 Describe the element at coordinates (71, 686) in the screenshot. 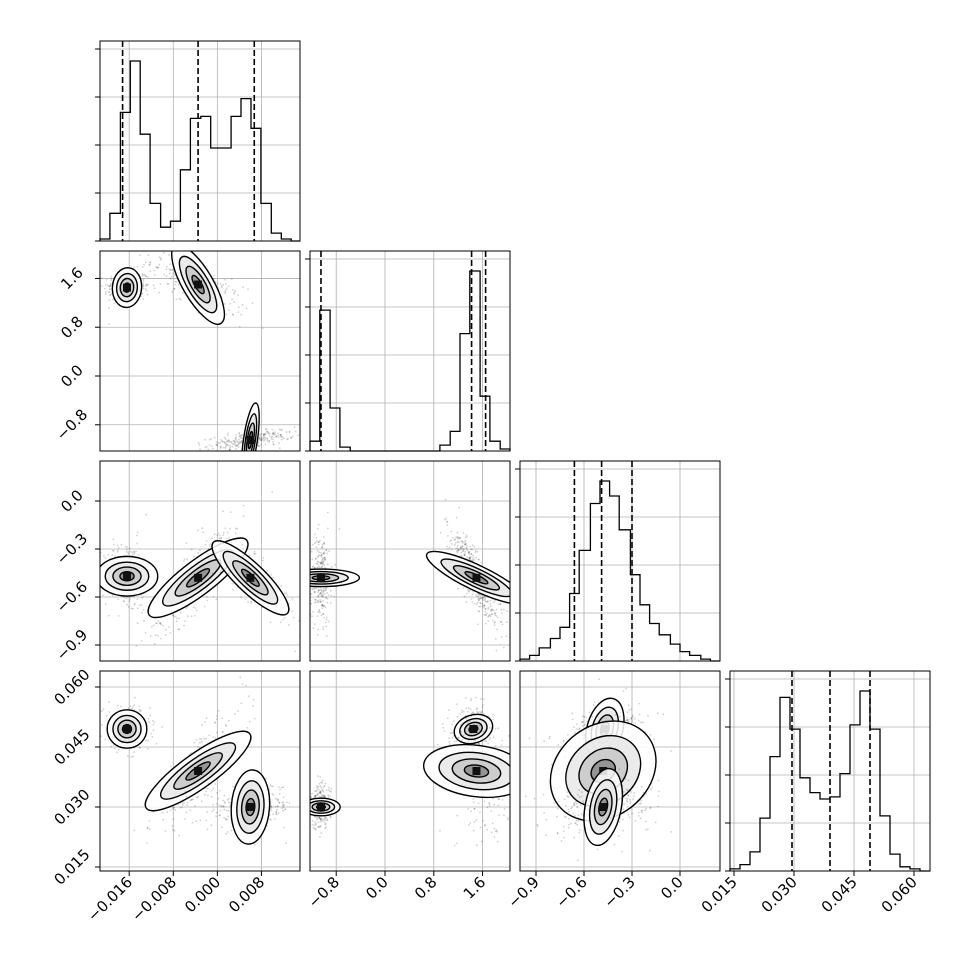

I see `y-tick-label: 0.060` at that location.